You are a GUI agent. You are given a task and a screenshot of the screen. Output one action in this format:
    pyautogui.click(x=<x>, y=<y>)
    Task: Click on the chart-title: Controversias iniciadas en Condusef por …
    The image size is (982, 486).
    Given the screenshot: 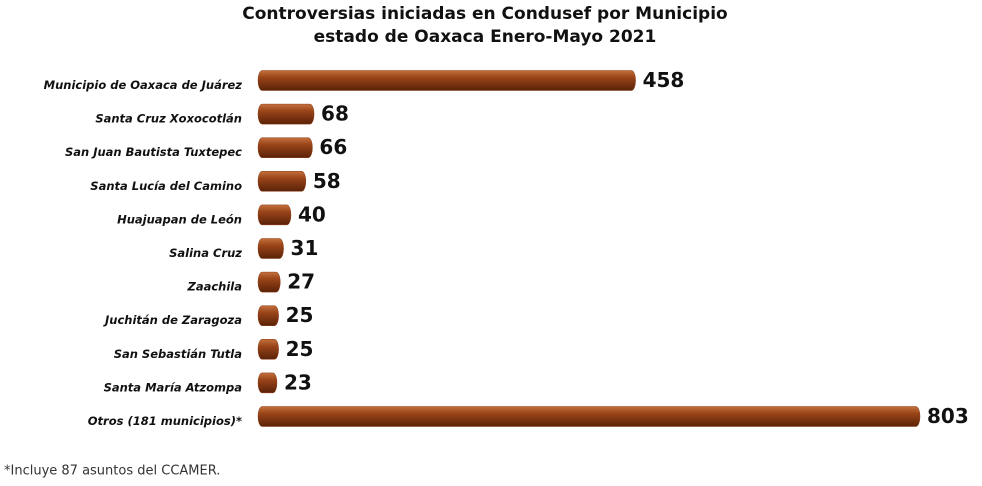 What is the action you would take?
    pyautogui.click(x=484, y=14)
    